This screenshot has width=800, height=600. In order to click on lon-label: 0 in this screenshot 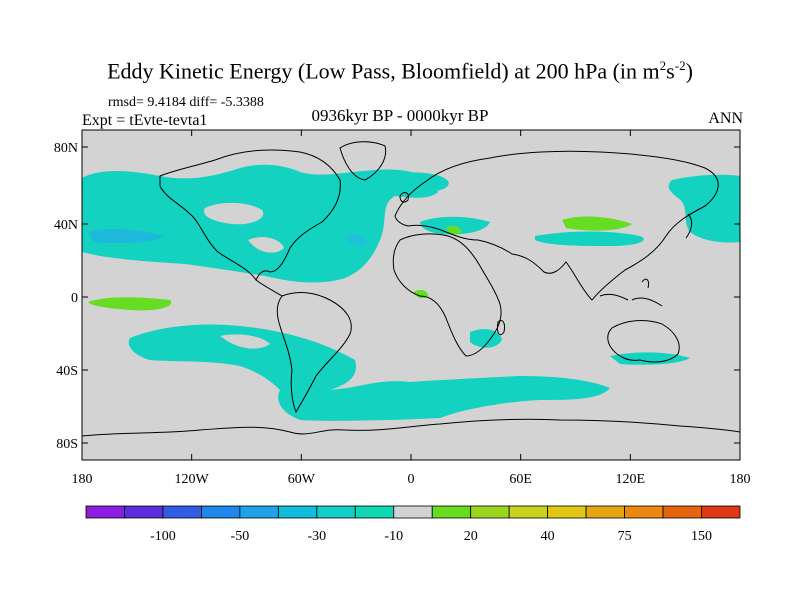, I will do `click(411, 479)`.